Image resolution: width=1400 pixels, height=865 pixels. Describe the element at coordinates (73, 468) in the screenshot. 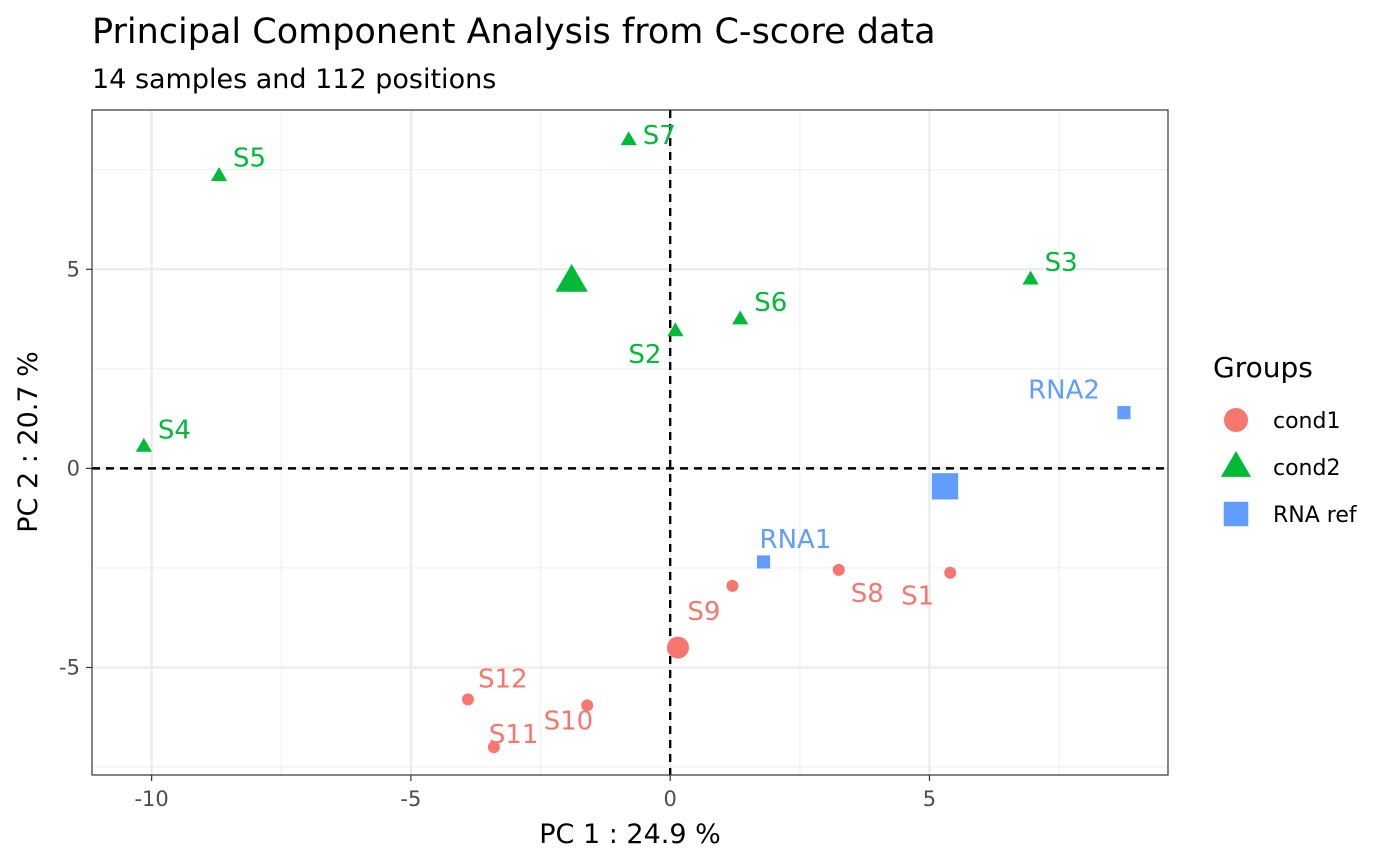

I see `y-tick-label: 0` at that location.